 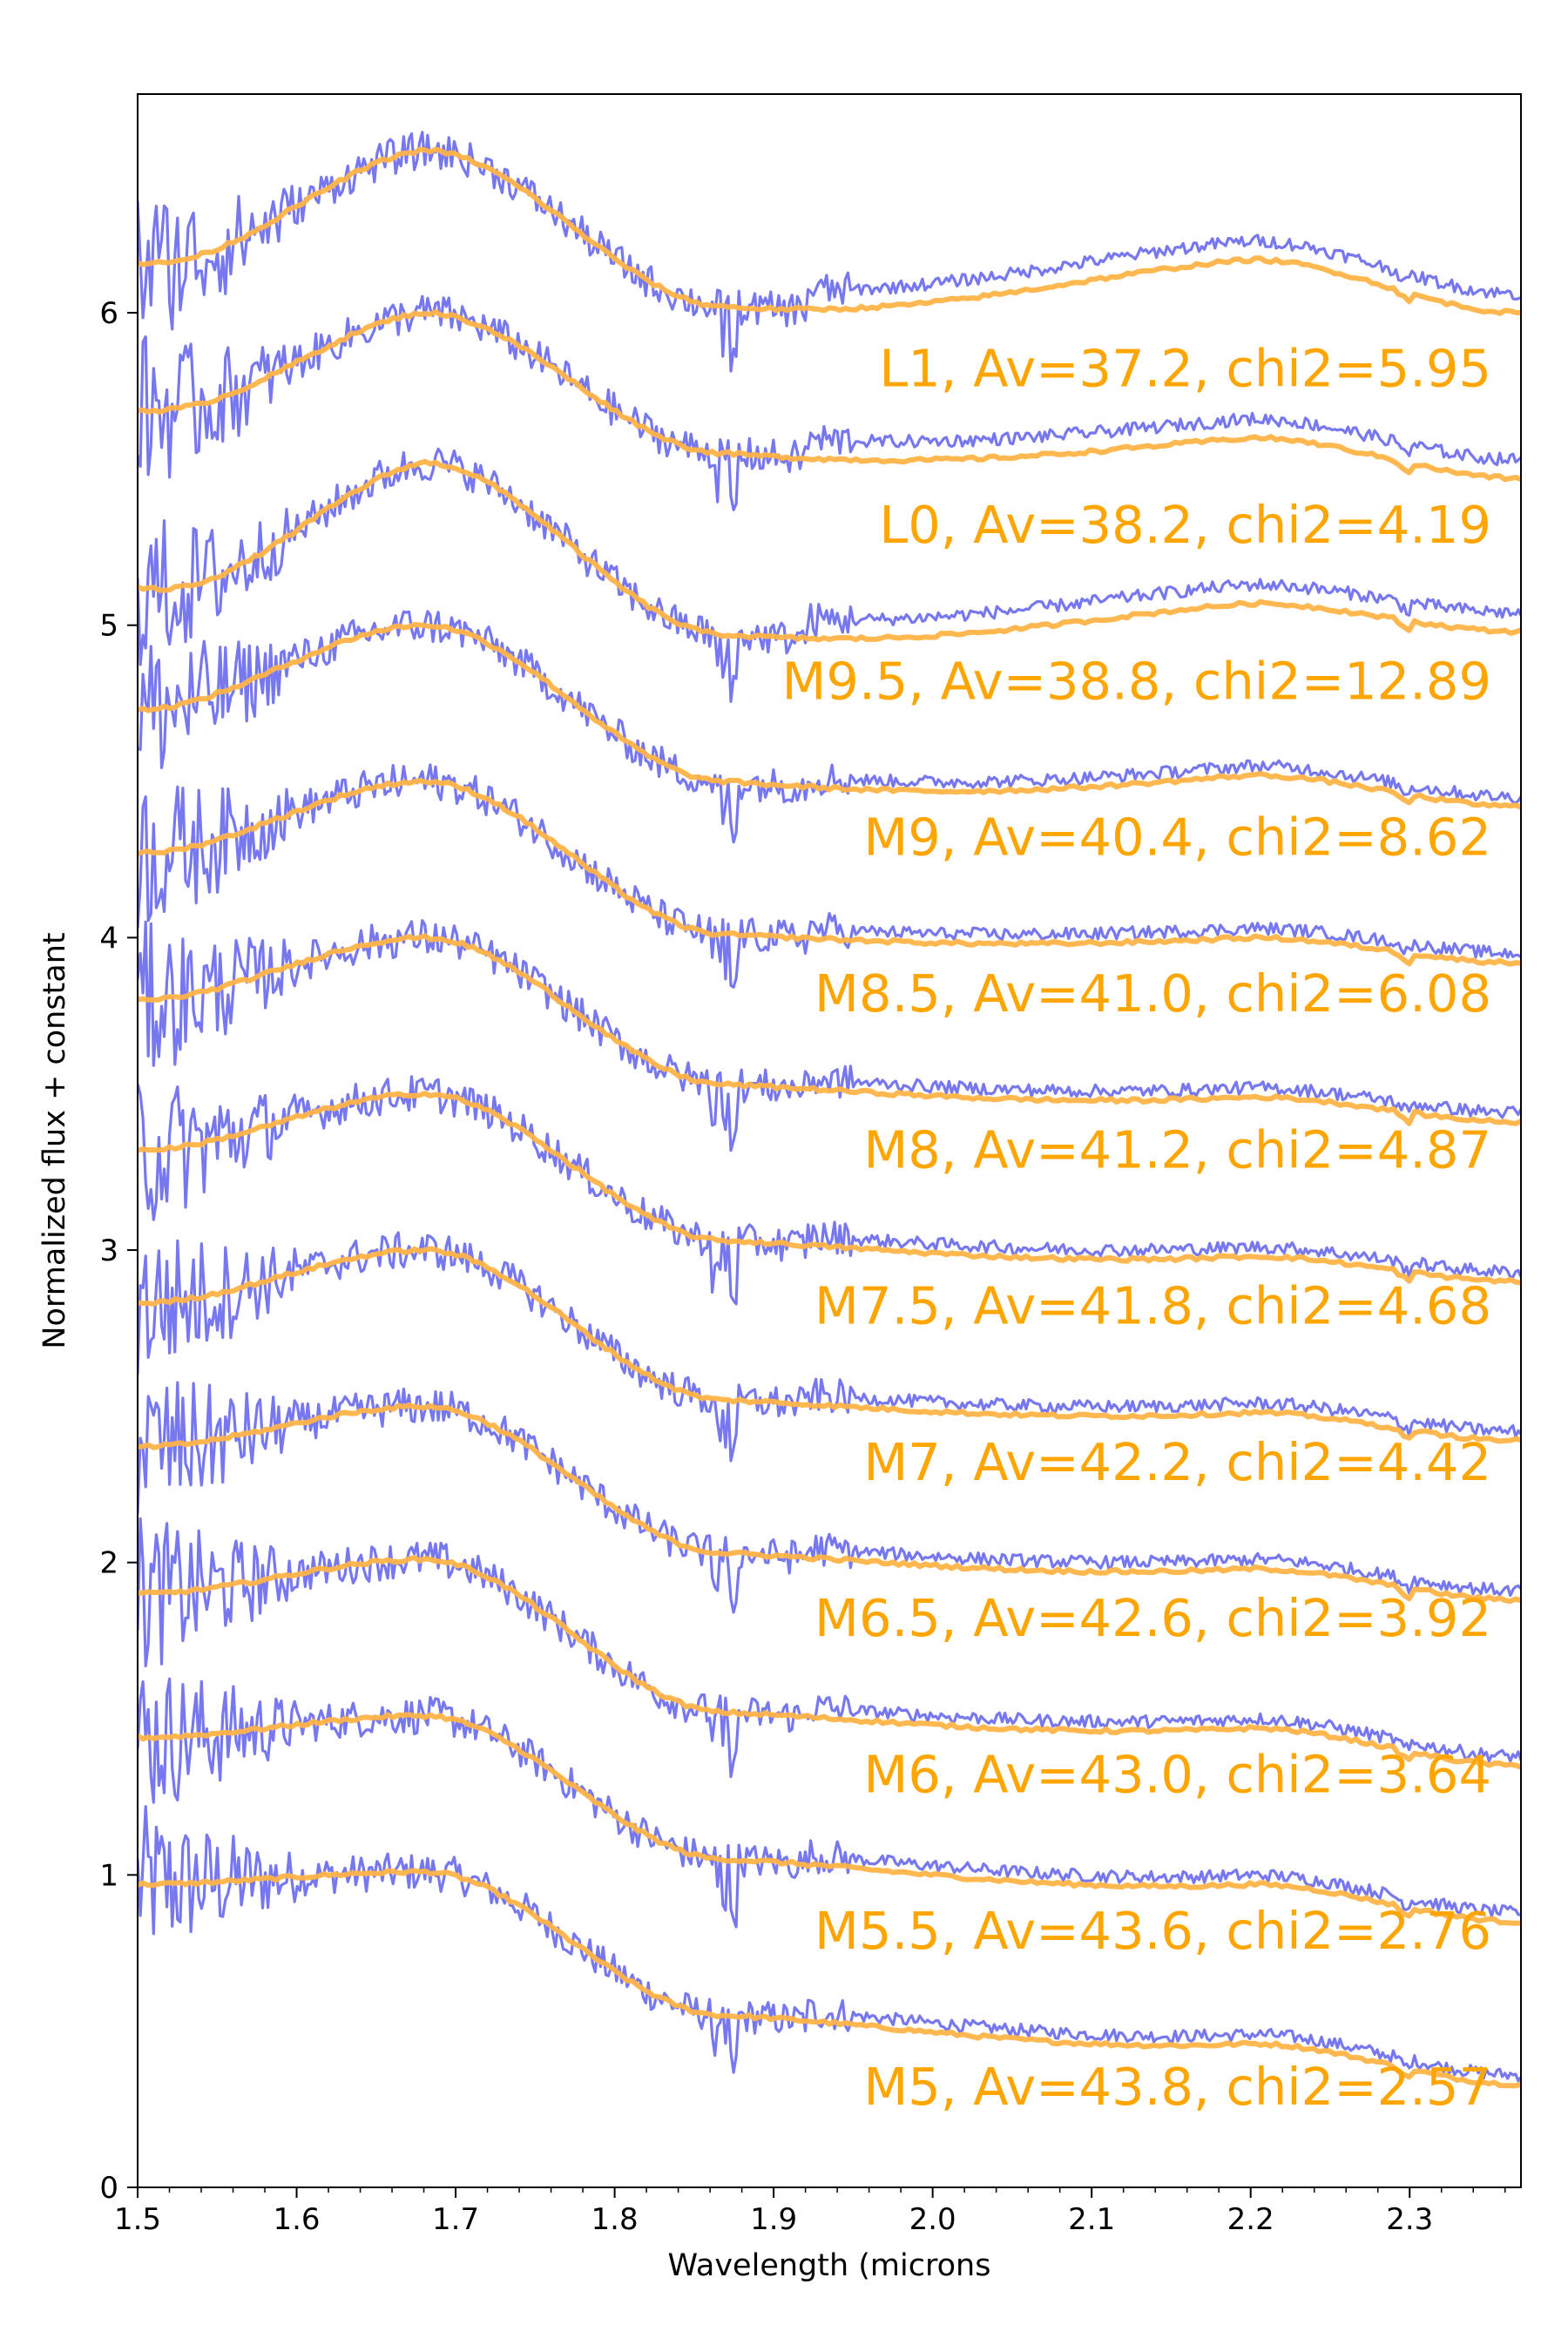 What do you see at coordinates (109, 1250) in the screenshot?
I see `y-tick-label: 3` at bounding box center [109, 1250].